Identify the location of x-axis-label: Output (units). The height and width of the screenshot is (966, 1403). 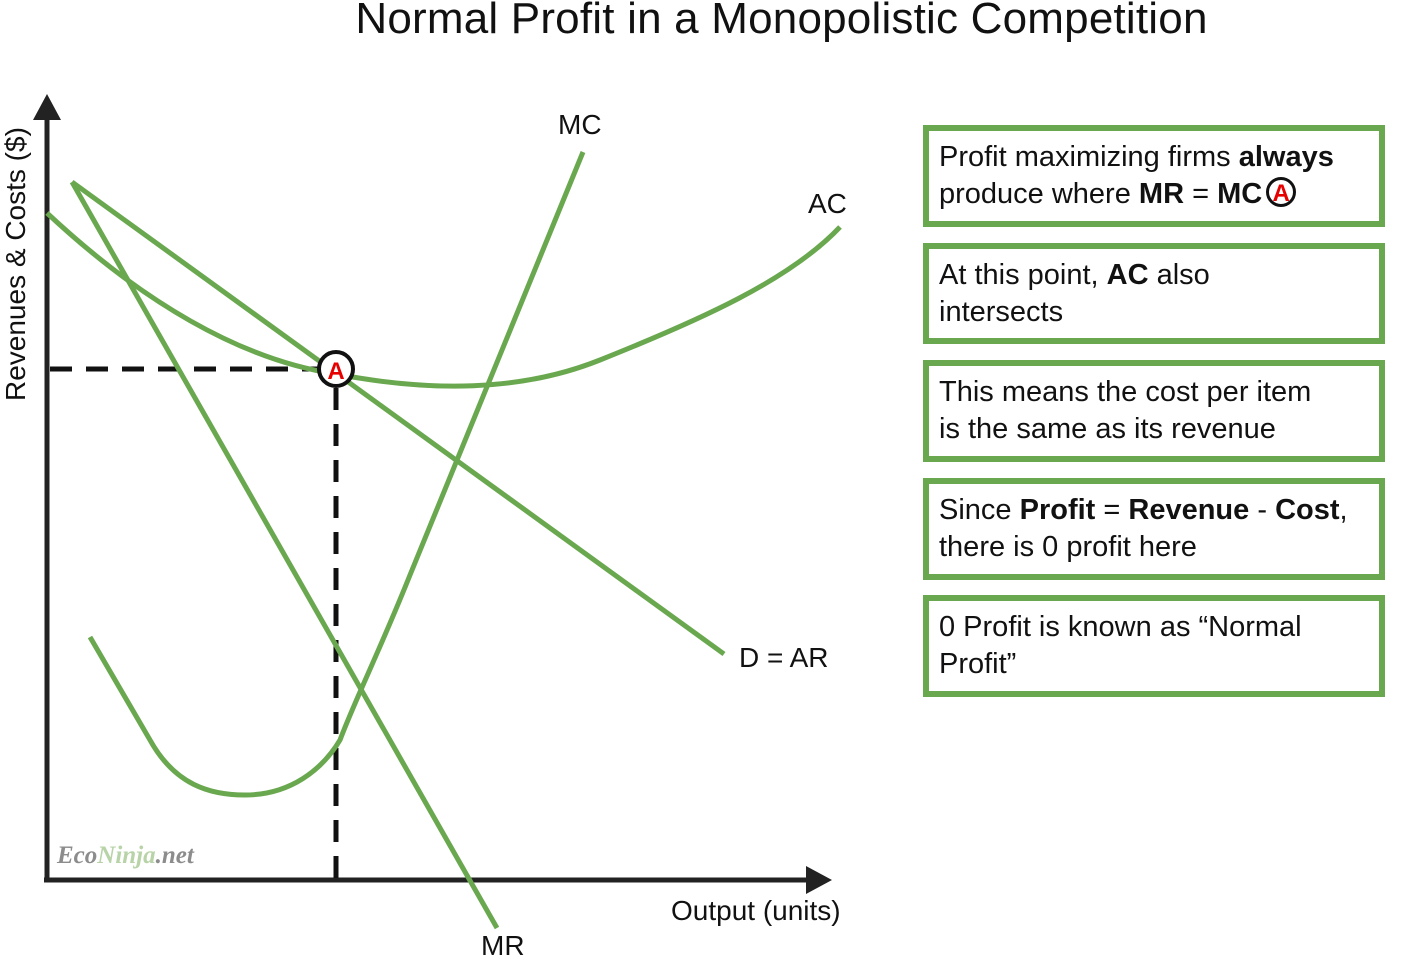
(756, 910).